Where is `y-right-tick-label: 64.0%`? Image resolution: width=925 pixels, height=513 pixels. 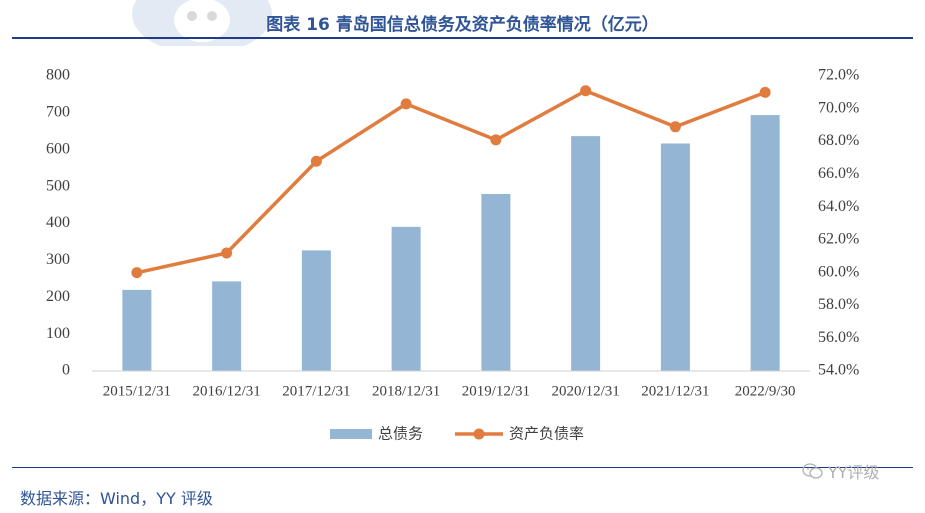
y-right-tick-label: 64.0% is located at coordinates (838, 206).